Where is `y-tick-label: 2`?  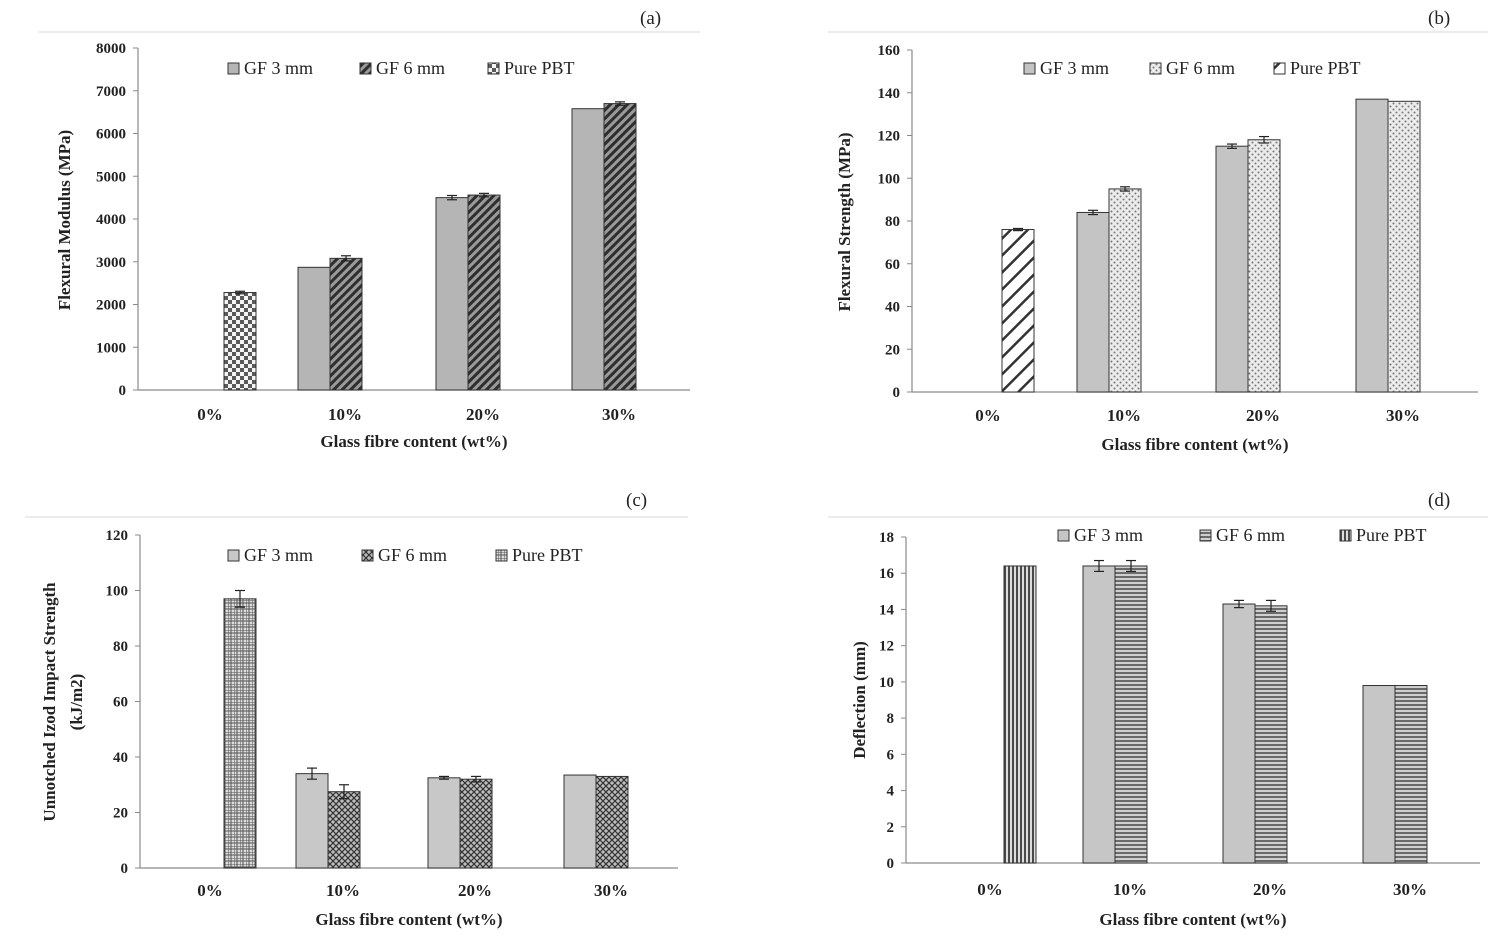
y-tick-label: 2 is located at coordinates (891, 828).